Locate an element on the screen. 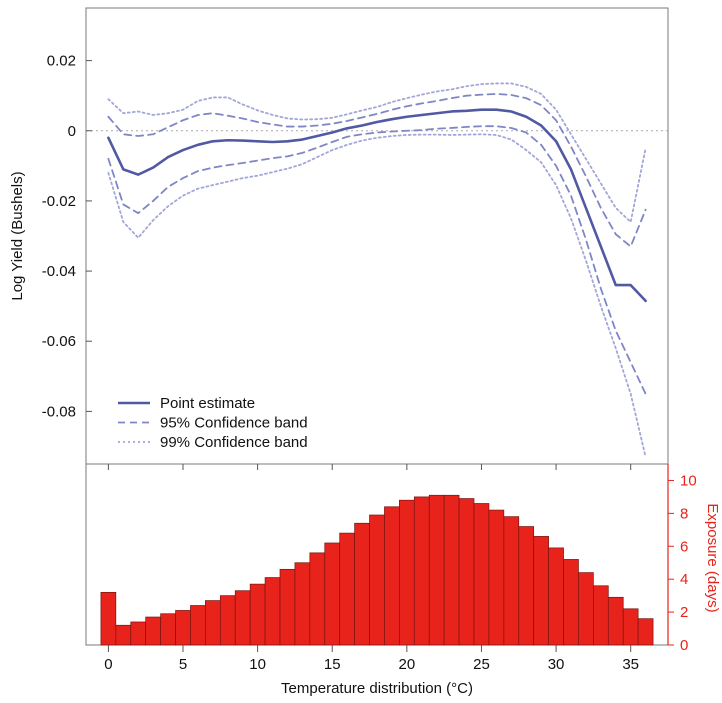 The image size is (722, 703). top-y-tick-label: -0.06 is located at coordinates (59, 341).